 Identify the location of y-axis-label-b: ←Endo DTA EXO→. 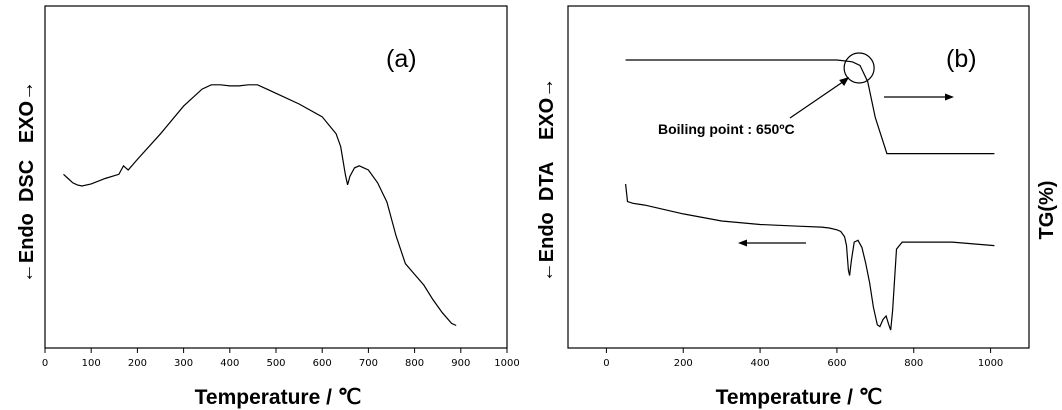
(547, 180).